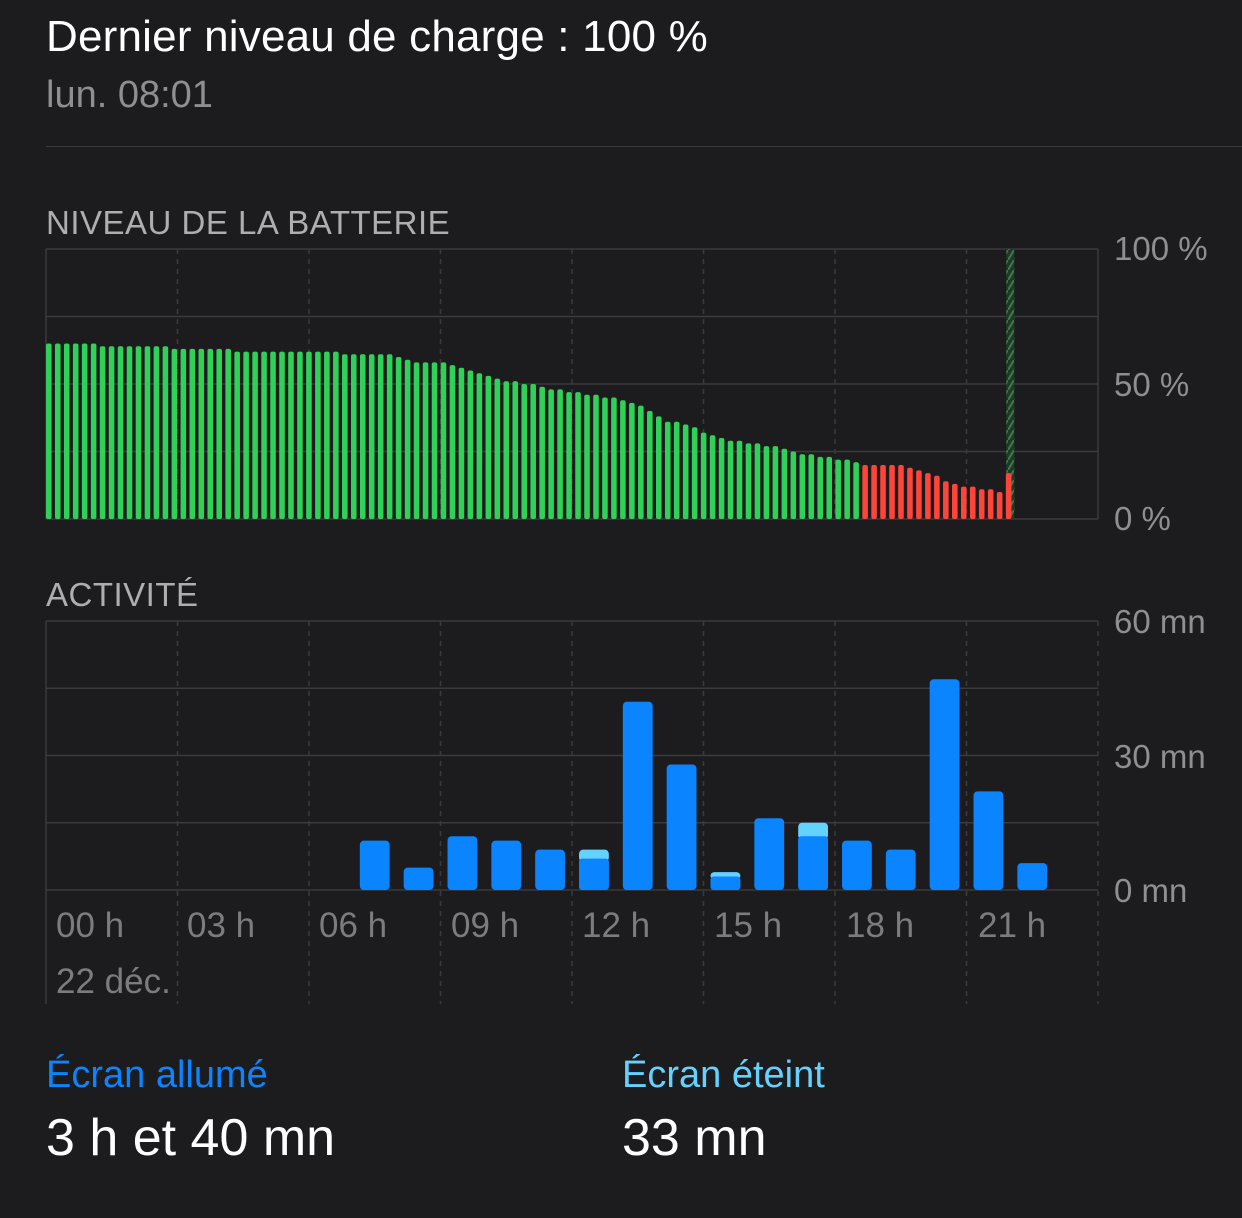 The width and height of the screenshot is (1242, 1218). I want to click on screen-off-label: Écran éteint, so click(723, 1075).